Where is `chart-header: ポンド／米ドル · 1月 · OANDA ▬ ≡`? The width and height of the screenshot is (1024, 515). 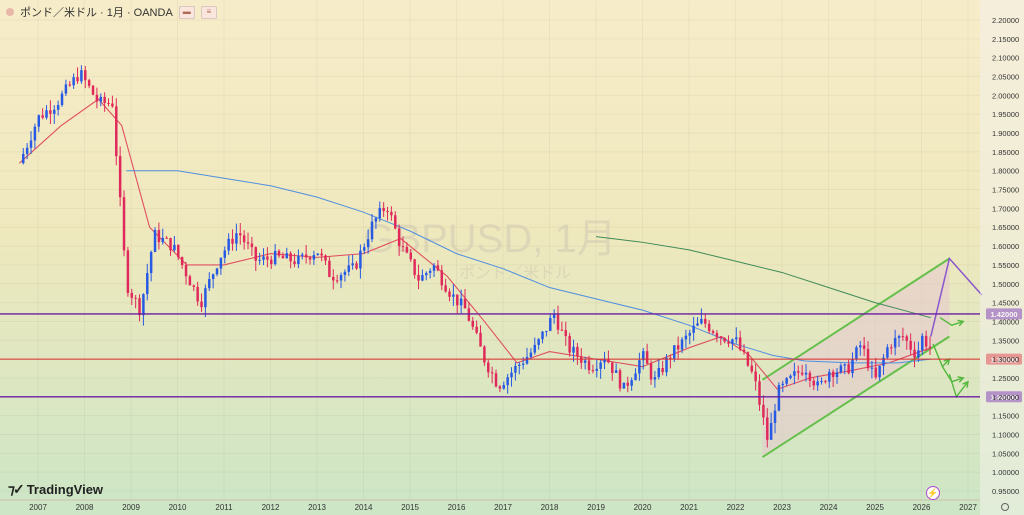
chart-header: ポンド／米ドル · 1月 · OANDA ▬ ≡ is located at coordinates (111, 12).